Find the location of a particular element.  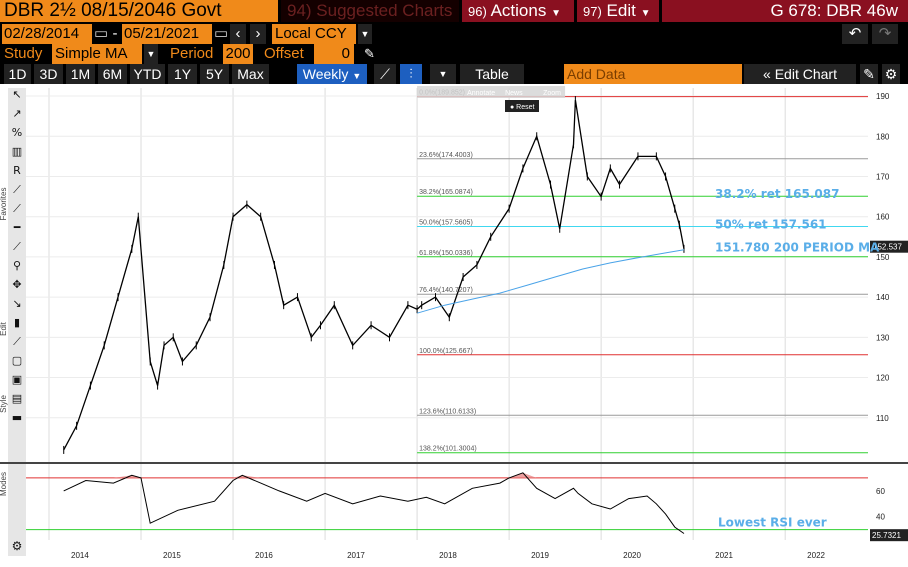

next-icon: › is located at coordinates (258, 34).